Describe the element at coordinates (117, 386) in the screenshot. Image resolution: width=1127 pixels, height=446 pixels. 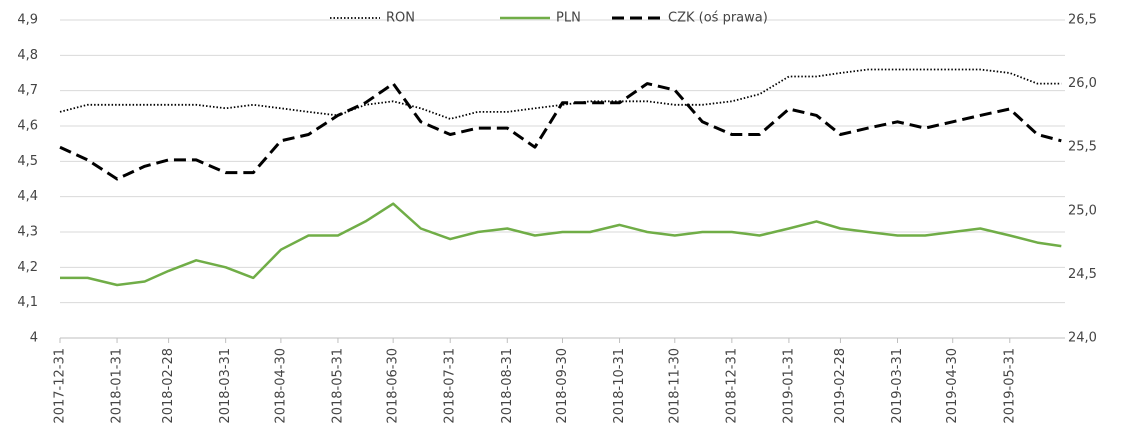
I see `x-tick-label: 2018-01-31` at that location.